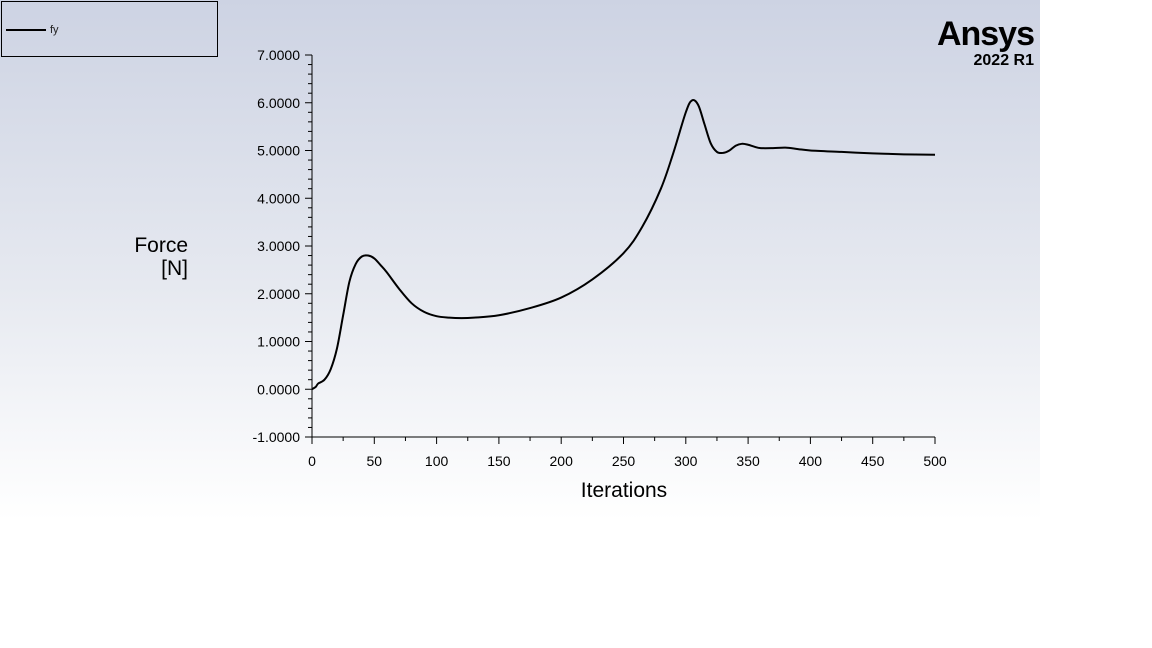 Image resolution: width=1152 pixels, height=648 pixels. What do you see at coordinates (499, 461) in the screenshot?
I see `x-tick-label: 150` at bounding box center [499, 461].